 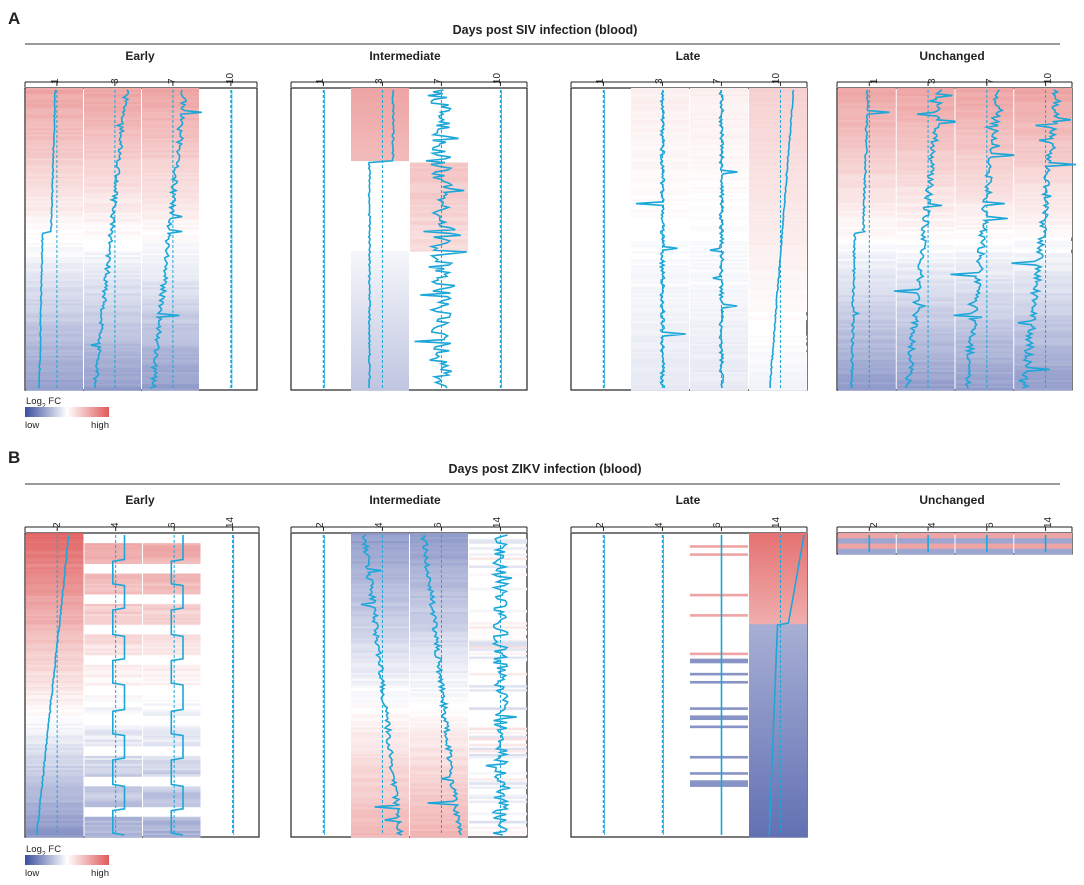 I want to click on tick-label: 3, so click(x=932, y=81).